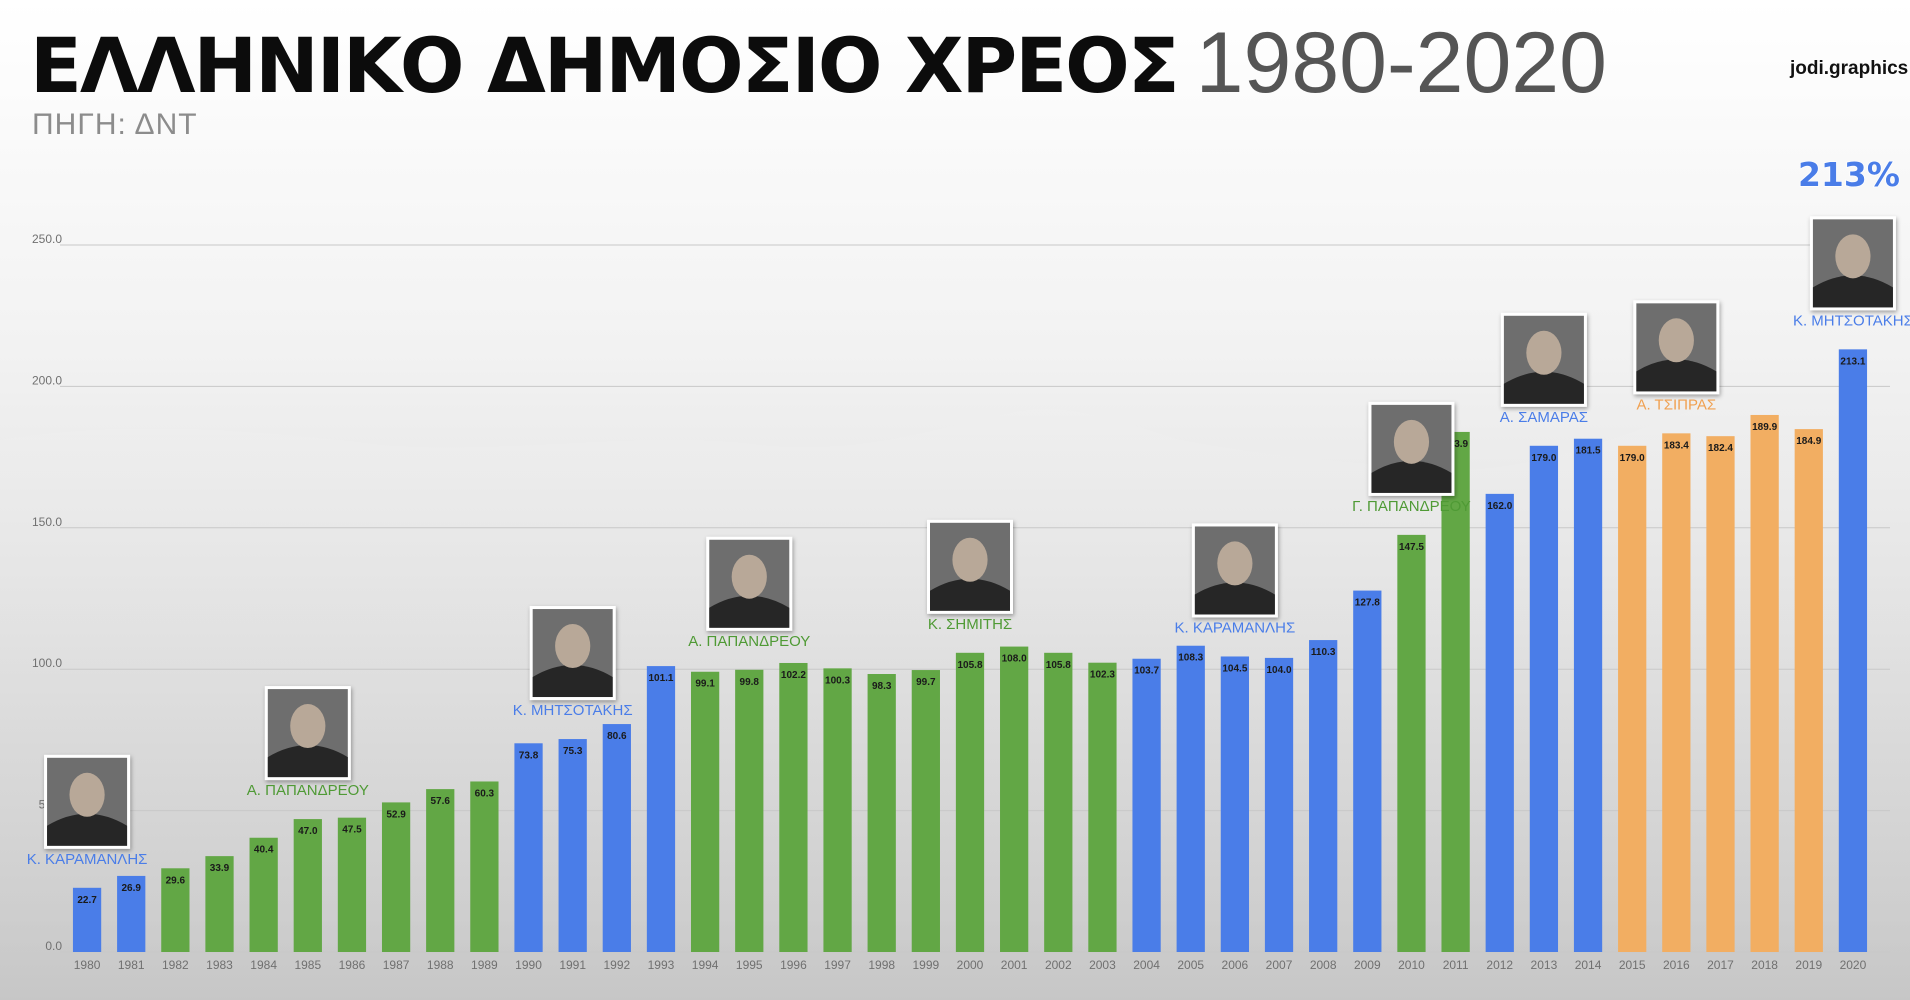 Image resolution: width=1910 pixels, height=1000 pixels. What do you see at coordinates (1588, 451) in the screenshot?
I see `value-label: 181.5` at bounding box center [1588, 451].